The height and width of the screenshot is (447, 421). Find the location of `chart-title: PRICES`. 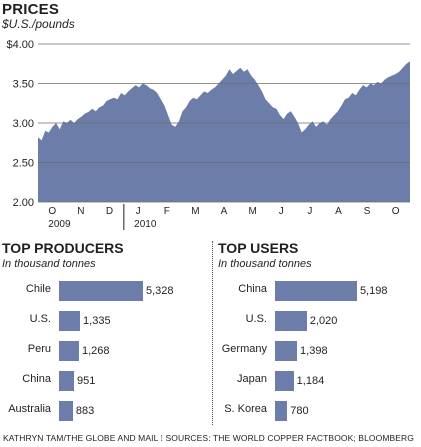

chart-title: PRICES is located at coordinates (31, 9).